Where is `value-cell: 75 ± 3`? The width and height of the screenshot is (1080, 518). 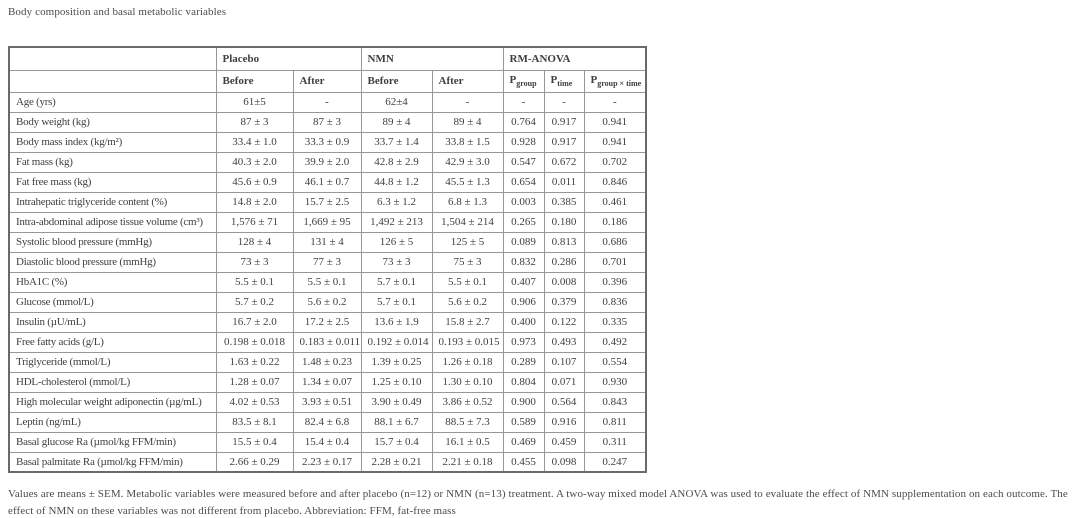
value-cell: 75 ± 3 is located at coordinates (467, 262).